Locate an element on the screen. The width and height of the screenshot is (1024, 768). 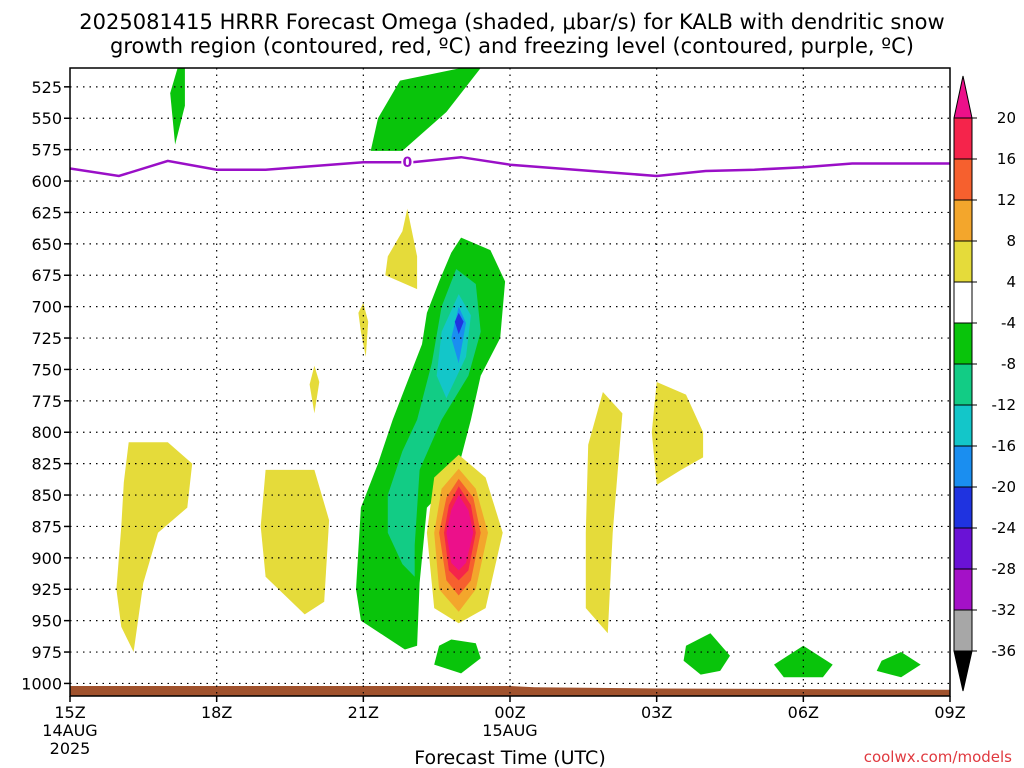
colorbar-label: 16 is located at coordinates (1006, 159).